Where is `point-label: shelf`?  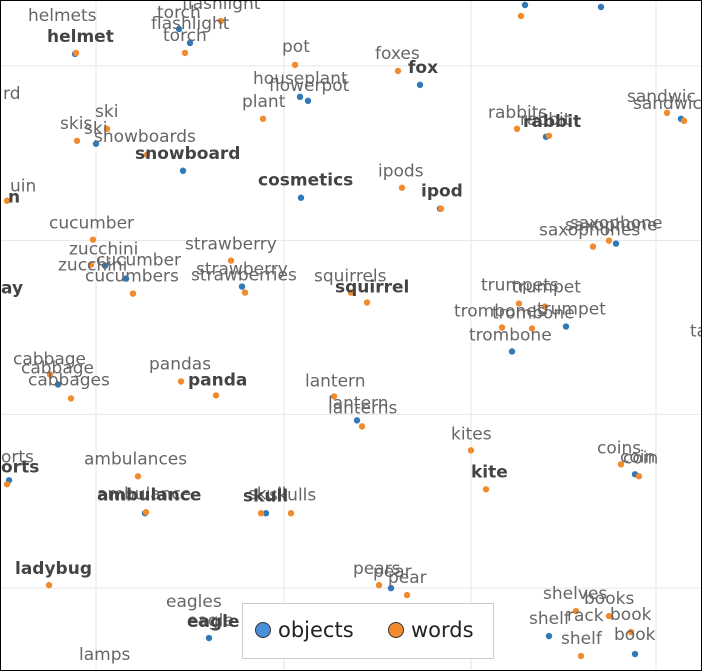 point-label: shelf is located at coordinates (582, 639).